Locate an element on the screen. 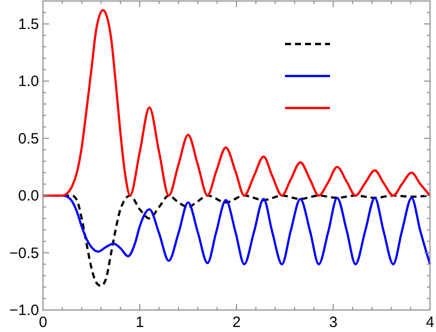 This screenshot has height=332, width=436. x-tick-label: 3 is located at coordinates (333, 322).